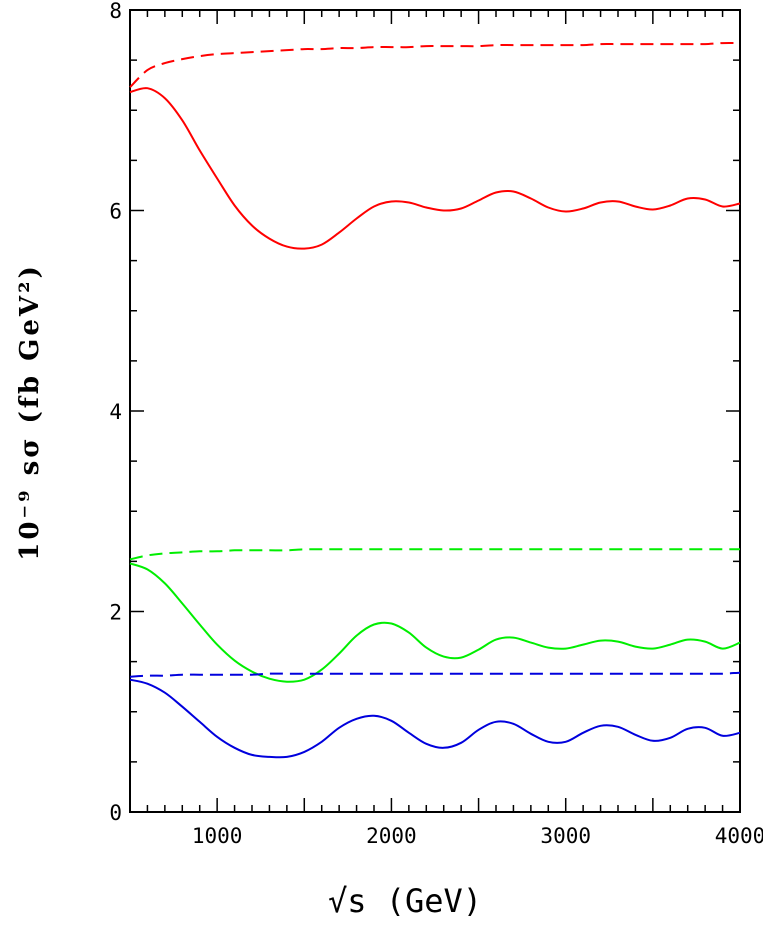  I want to click on x-tick-label: 4000, so click(739, 836).